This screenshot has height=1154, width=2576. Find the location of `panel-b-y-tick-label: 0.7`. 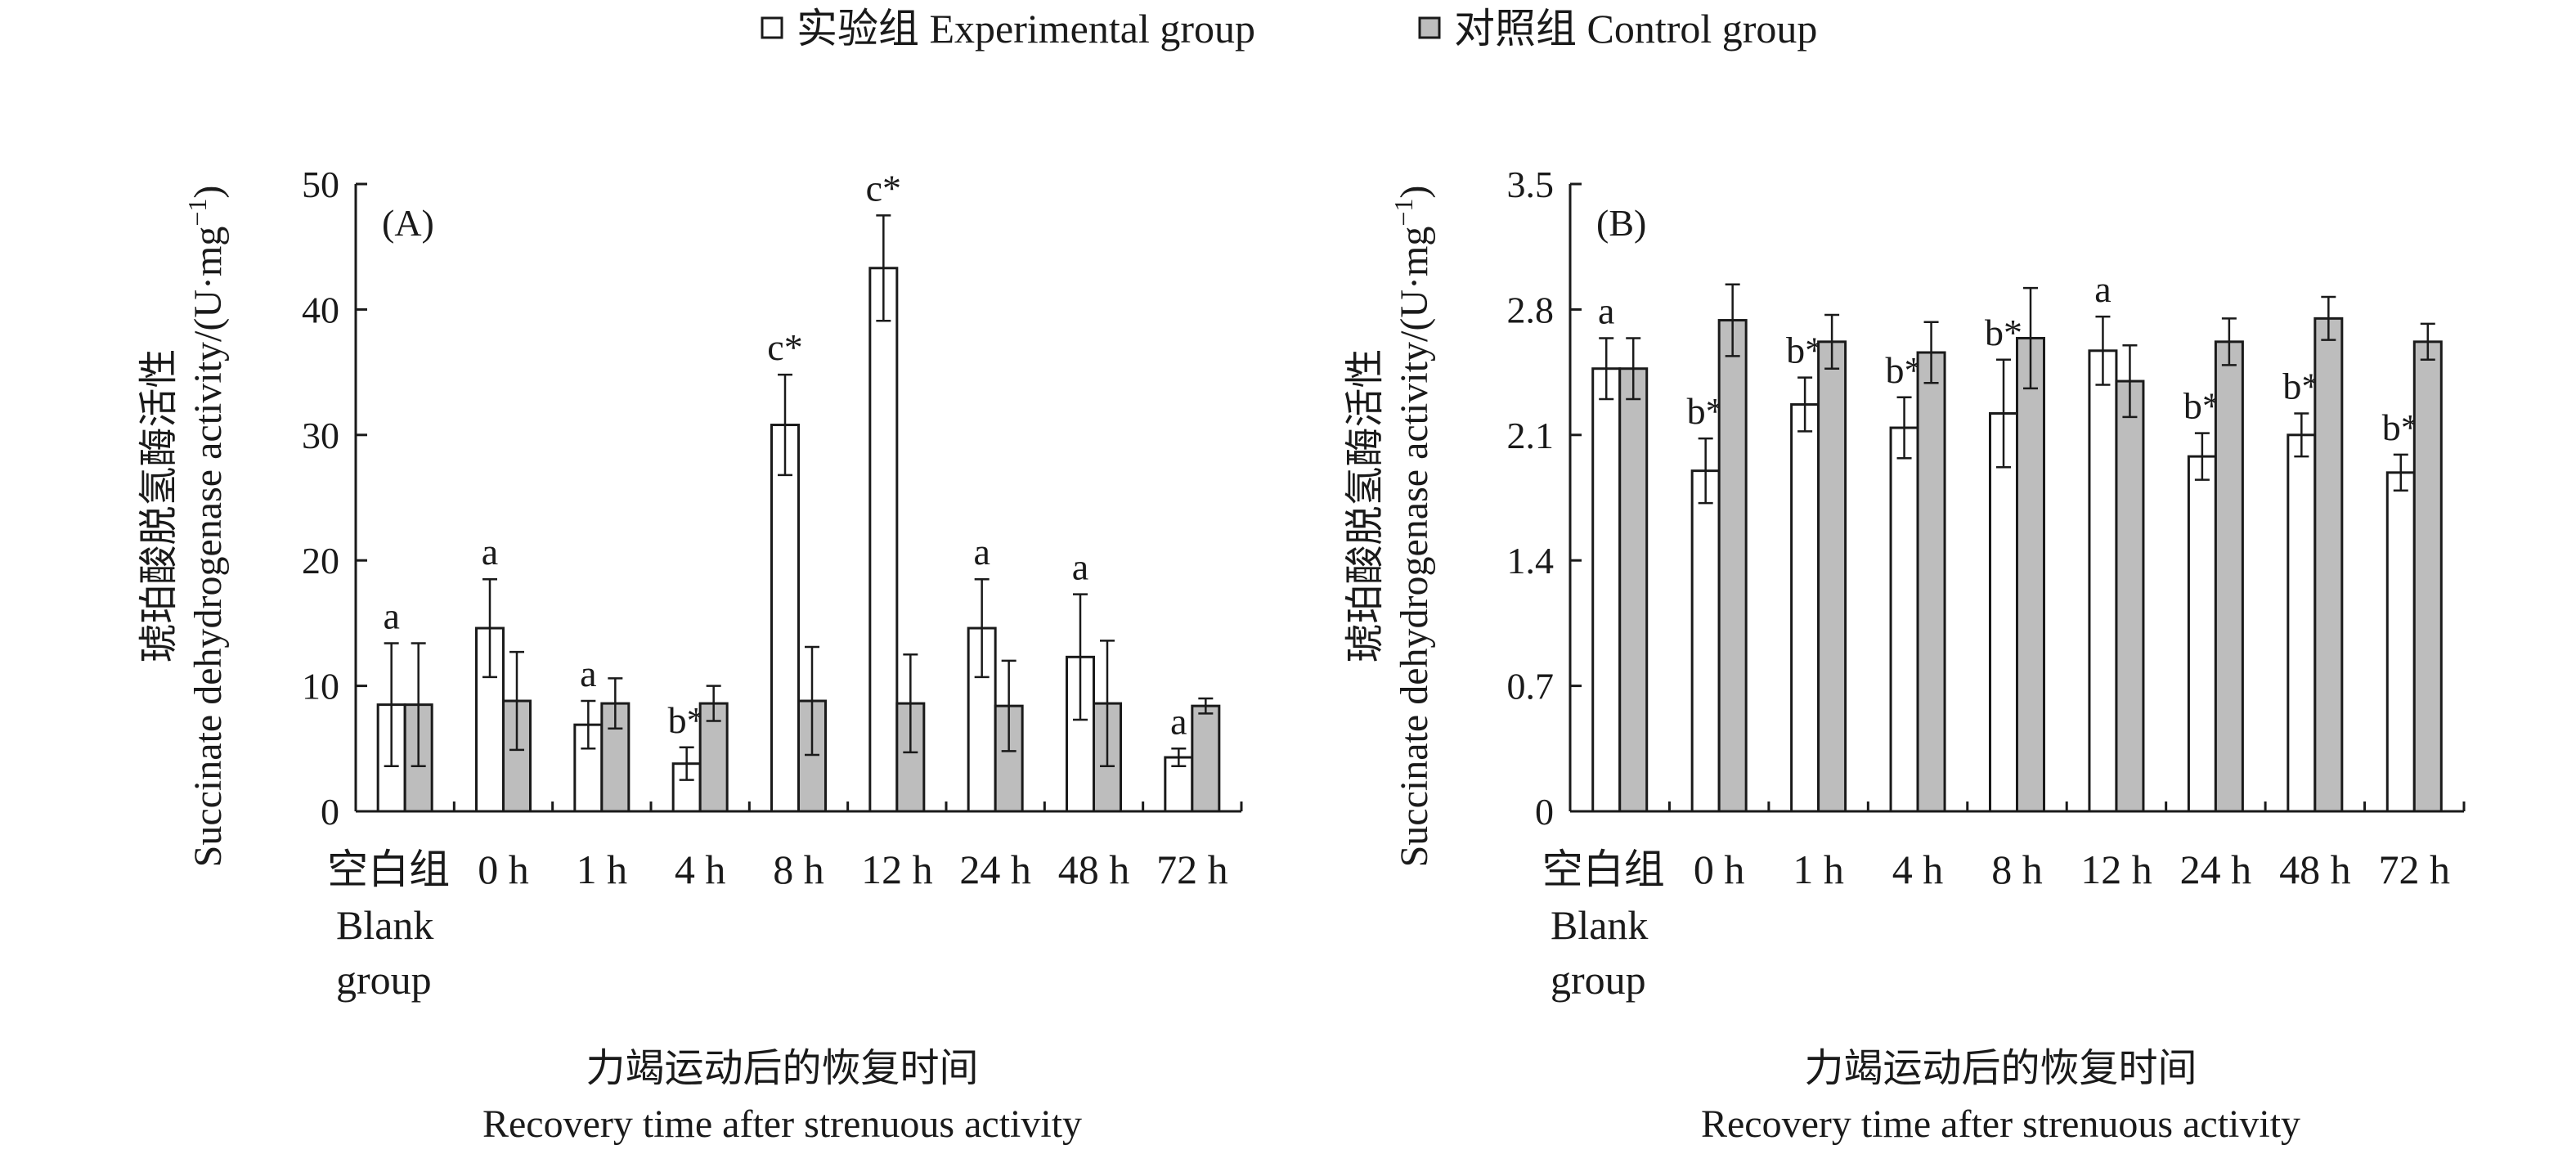

panel-b-y-tick-label: 0.7 is located at coordinates (1531, 686).